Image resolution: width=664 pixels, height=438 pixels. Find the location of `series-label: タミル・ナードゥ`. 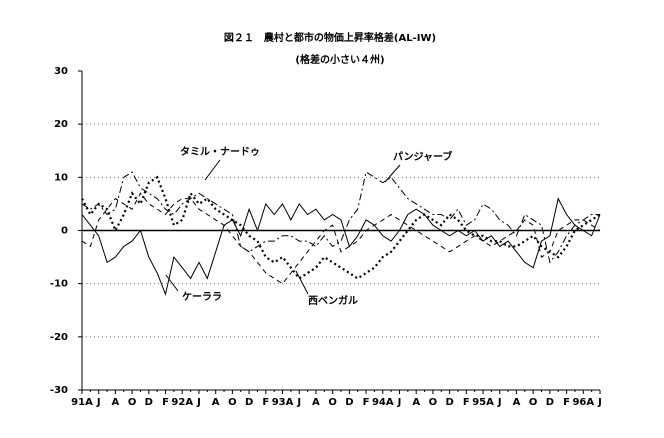

series-label: タミル・ナードゥ is located at coordinates (220, 152).